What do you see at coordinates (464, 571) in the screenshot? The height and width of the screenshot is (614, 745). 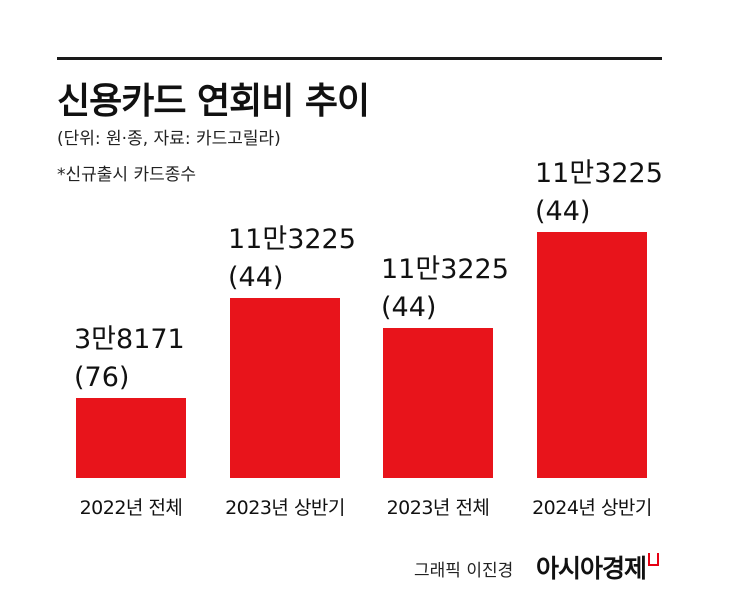 I see `graphic-credit: 그래픽 이진경` at bounding box center [464, 571].